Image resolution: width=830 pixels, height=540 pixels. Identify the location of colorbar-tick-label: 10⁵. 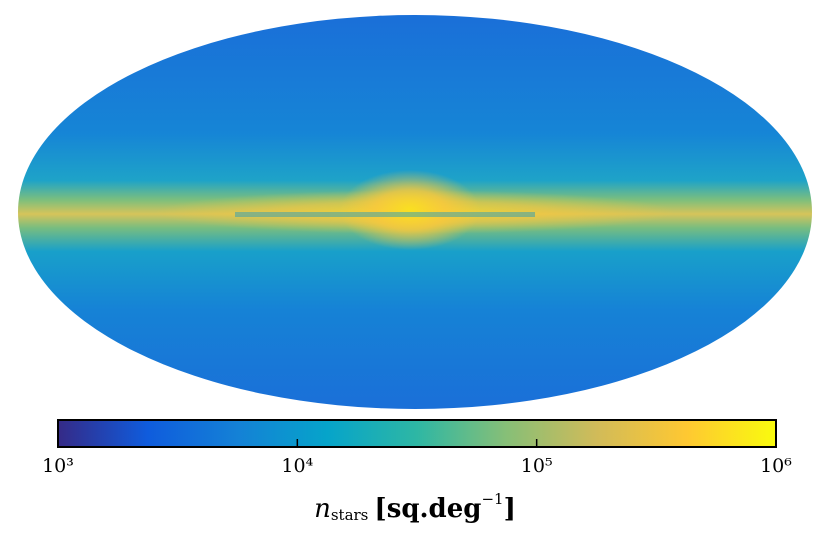
(537, 466).